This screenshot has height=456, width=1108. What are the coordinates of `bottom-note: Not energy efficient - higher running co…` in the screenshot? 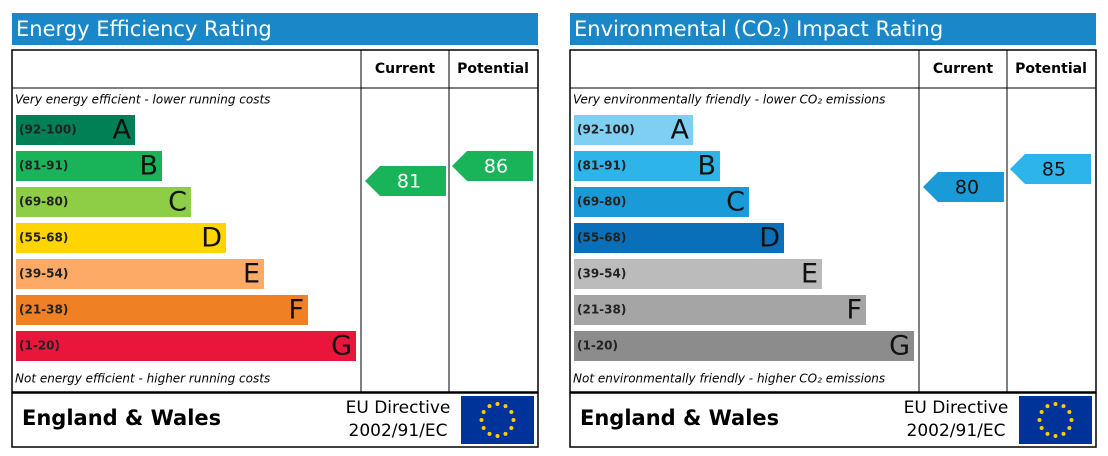 It's located at (142, 379).